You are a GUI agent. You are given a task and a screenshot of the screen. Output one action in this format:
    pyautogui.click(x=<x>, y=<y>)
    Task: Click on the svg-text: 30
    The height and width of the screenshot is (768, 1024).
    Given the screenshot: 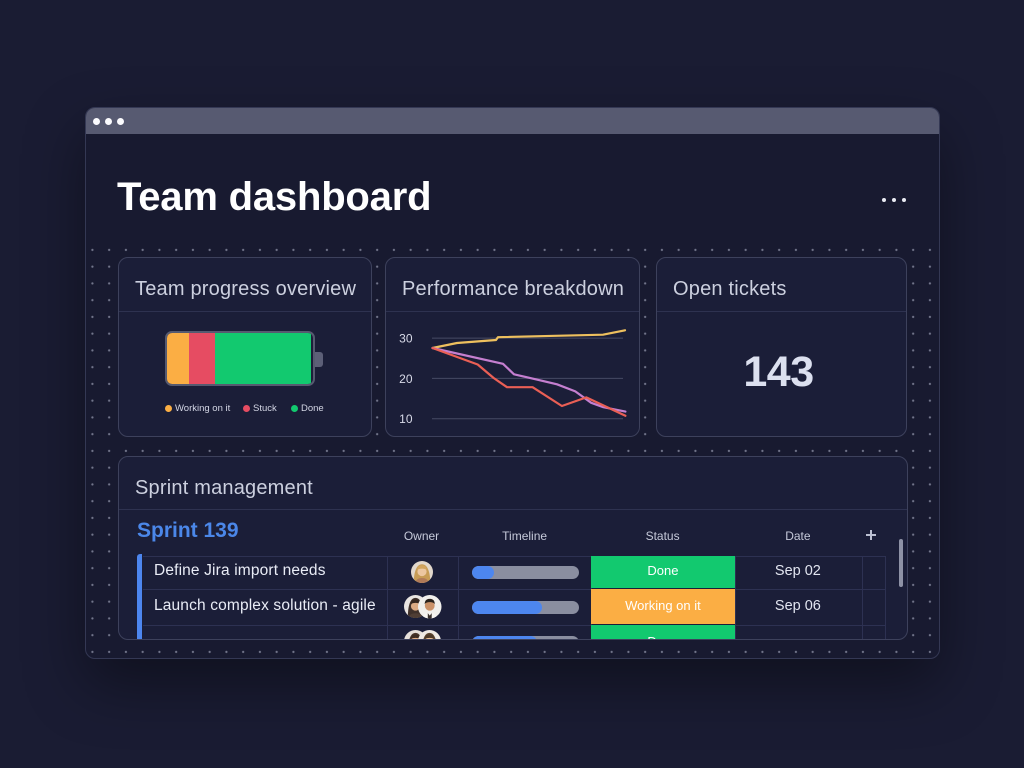 What is the action you would take?
    pyautogui.click(x=406, y=339)
    